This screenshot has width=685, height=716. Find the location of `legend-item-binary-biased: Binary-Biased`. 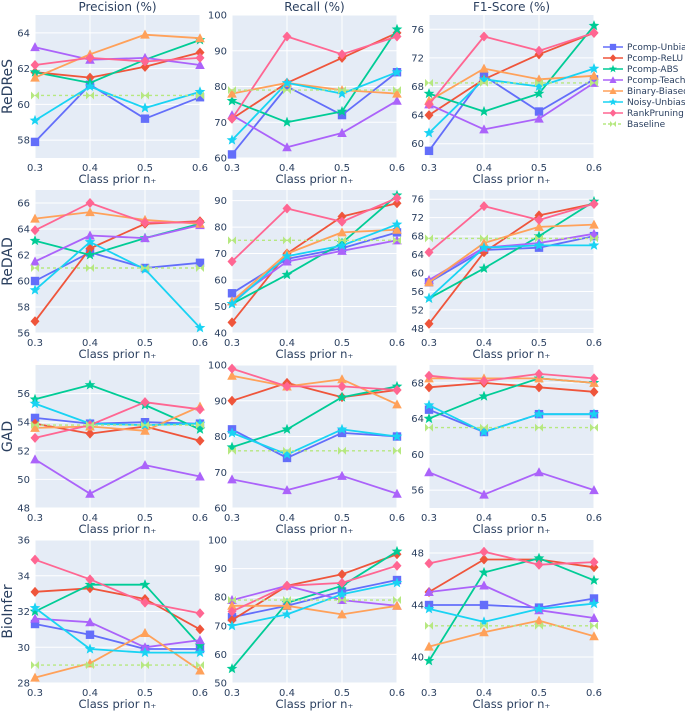

legend-item-binary-biased: Binary-Biased is located at coordinates (644, 92).